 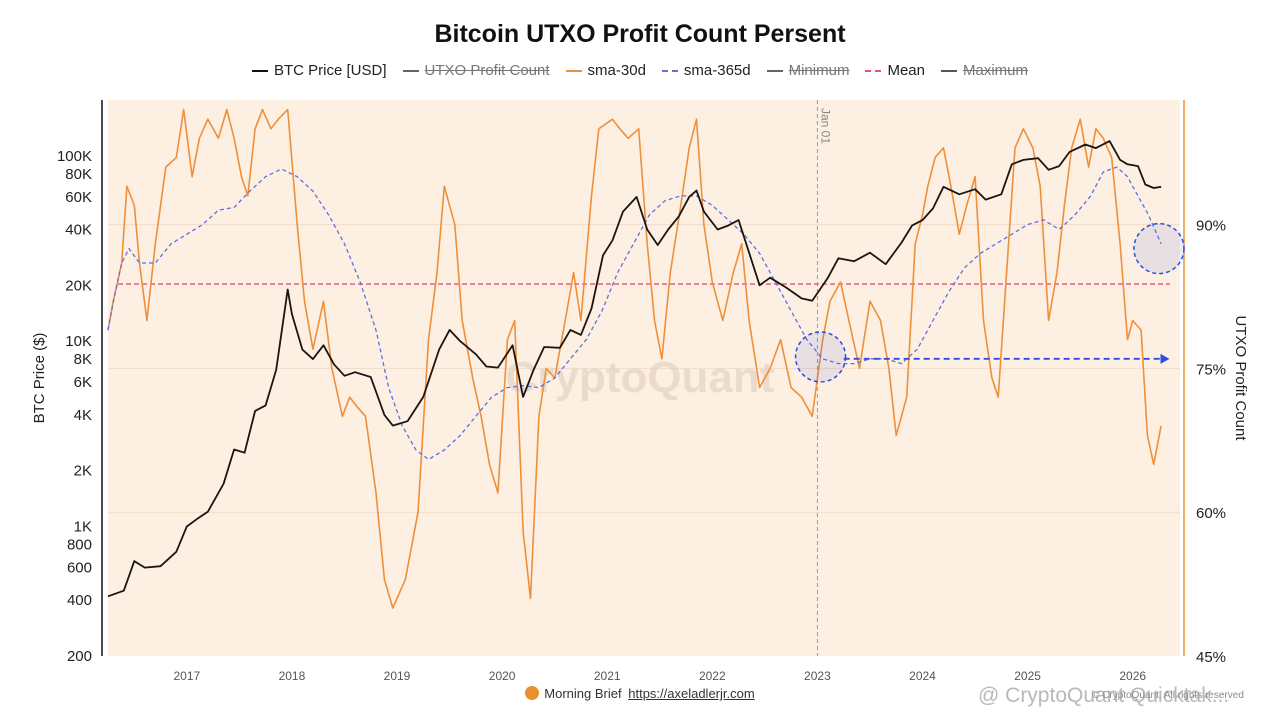 I want to click on y-left-tick-label: 8K, so click(x=83, y=359).